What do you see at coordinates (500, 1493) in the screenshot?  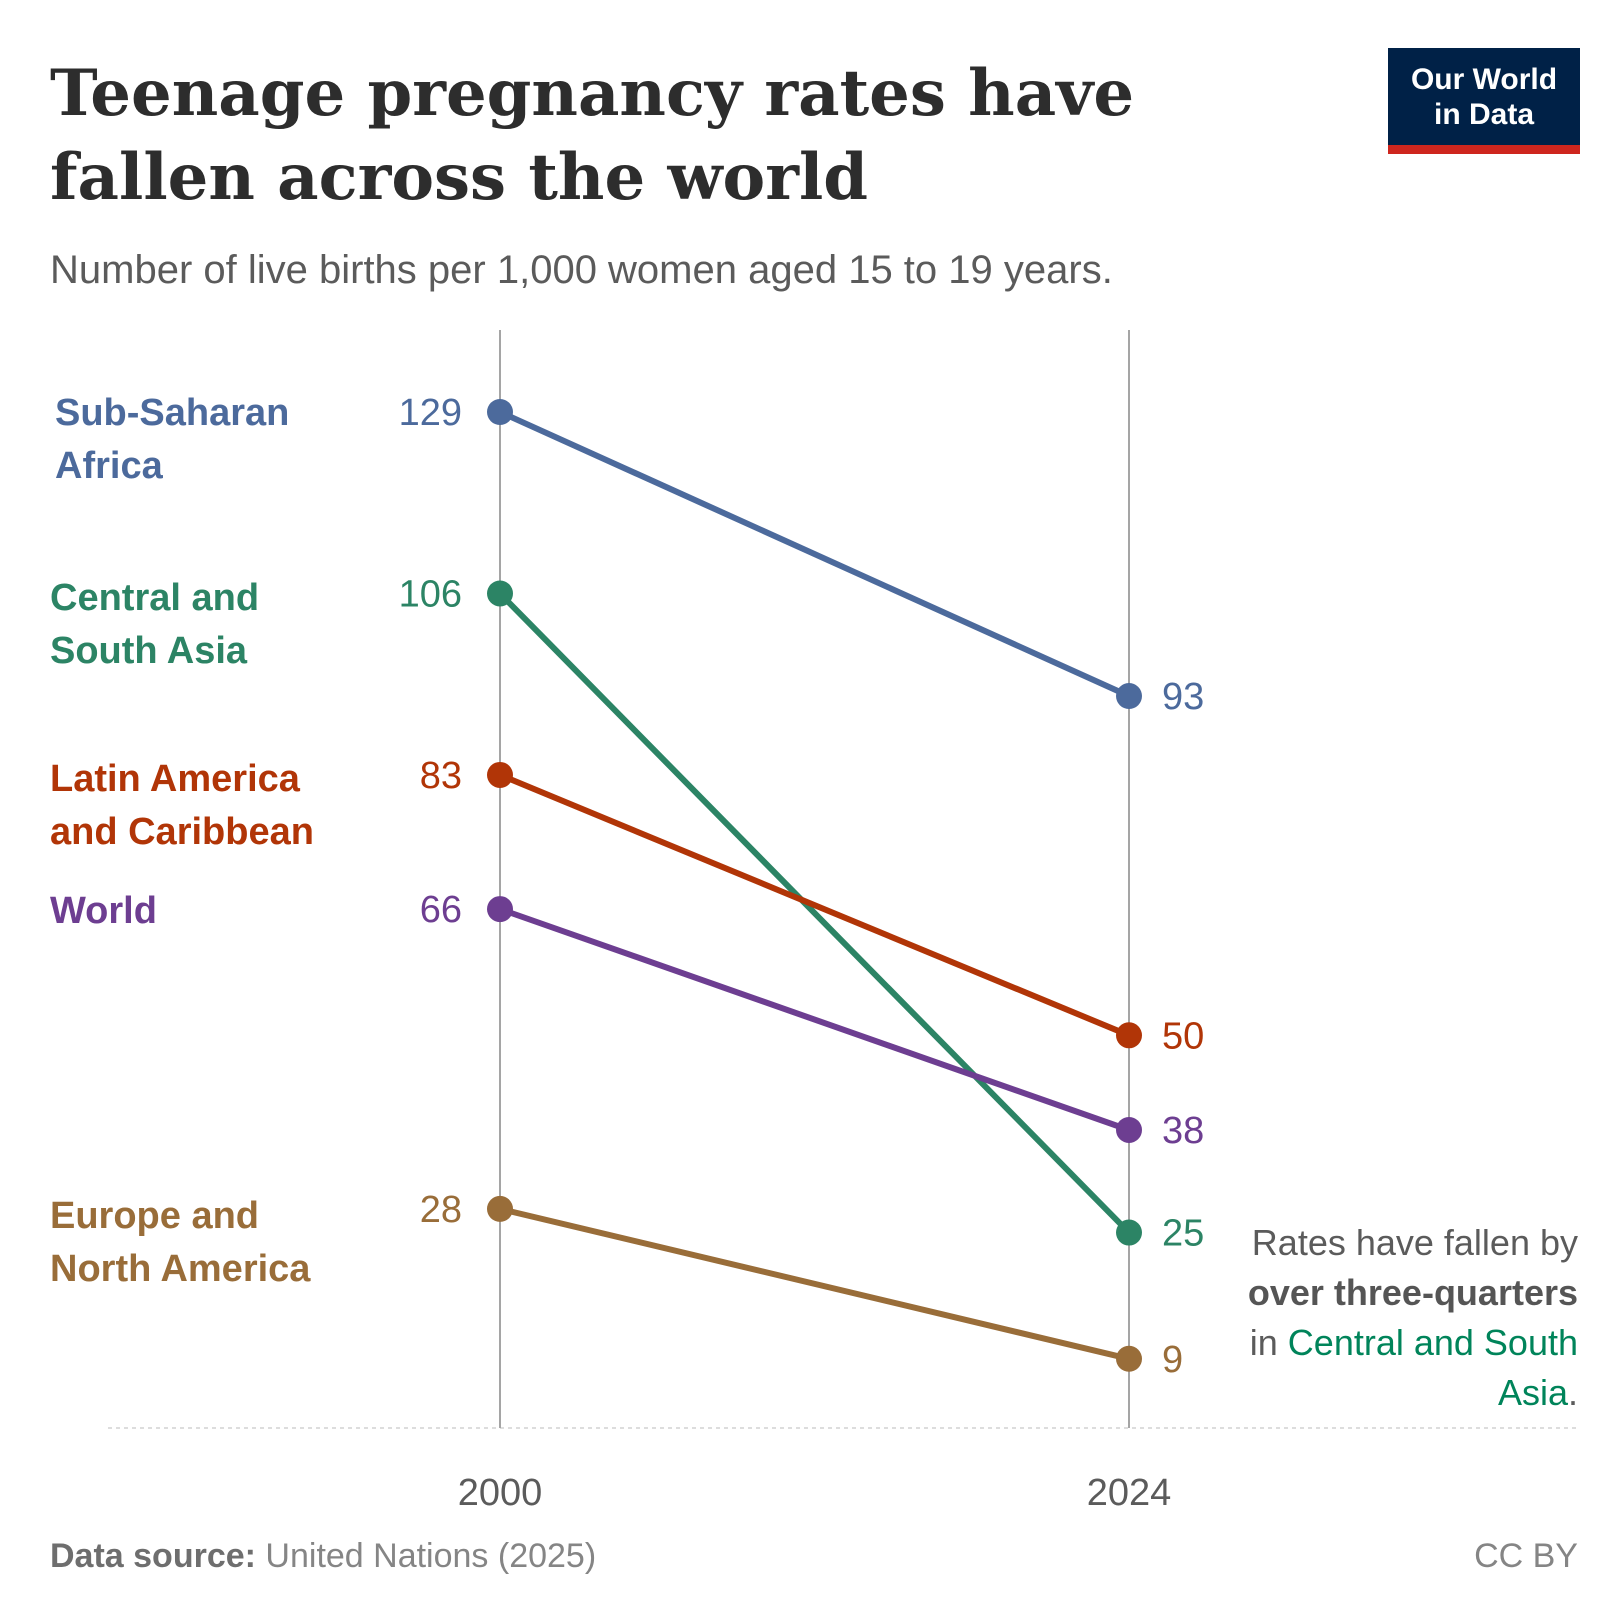 I see `x-tick-label: 2000` at bounding box center [500, 1493].